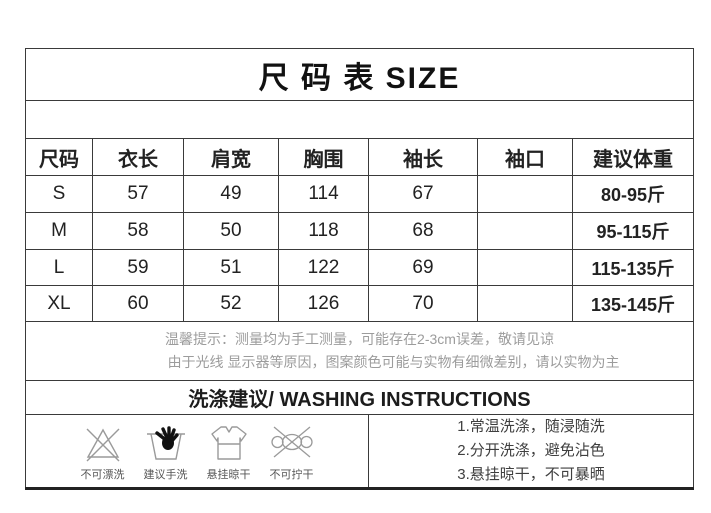 The image size is (711, 513). What do you see at coordinates (138, 267) in the screenshot?
I see `cell-length: 59` at bounding box center [138, 267].